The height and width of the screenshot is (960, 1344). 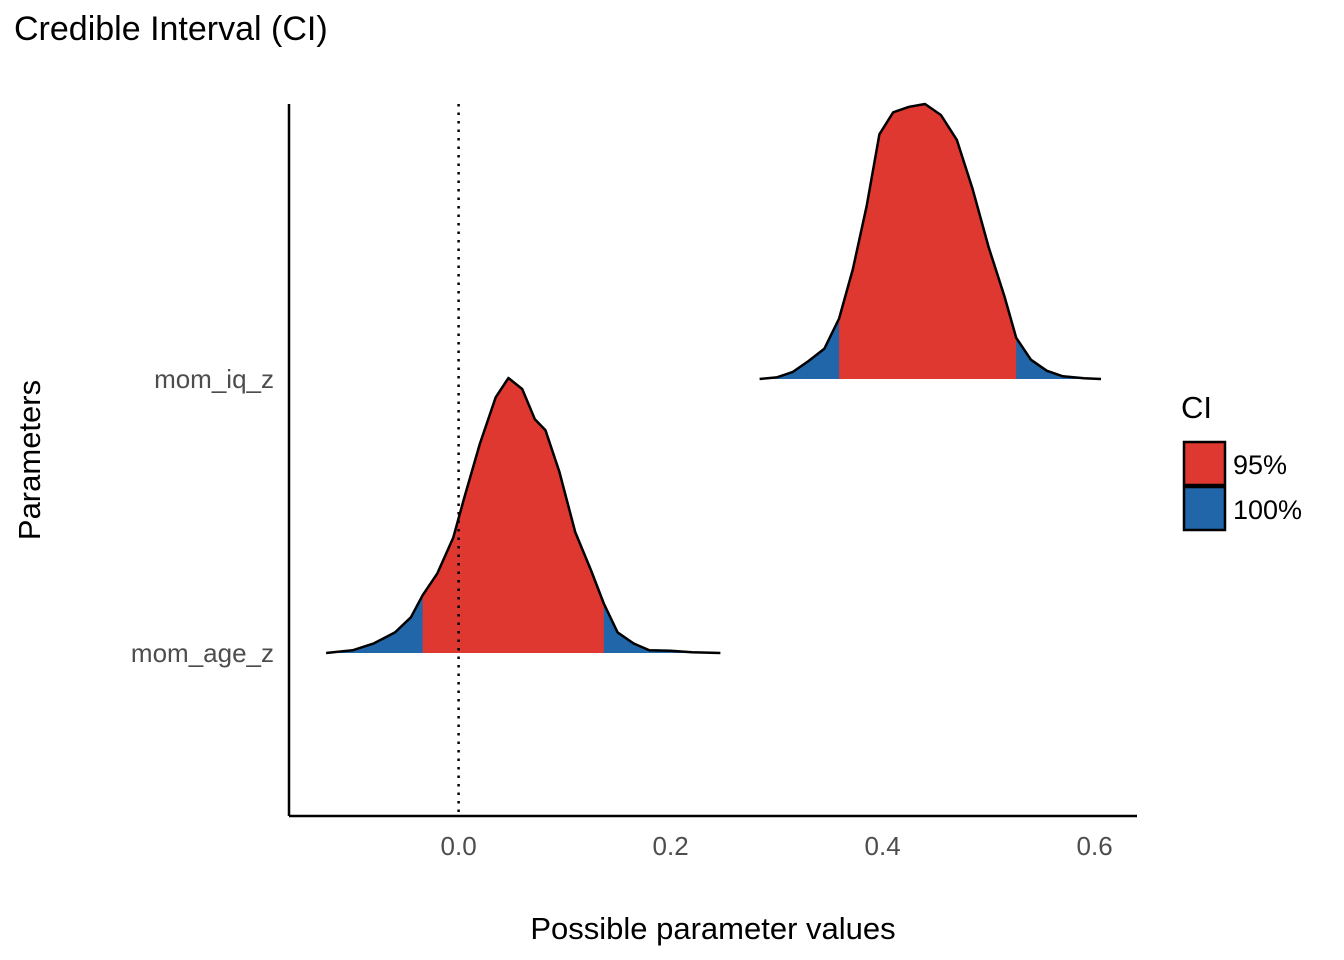 What do you see at coordinates (1267, 510) in the screenshot?
I see `legend-label: 100%` at bounding box center [1267, 510].